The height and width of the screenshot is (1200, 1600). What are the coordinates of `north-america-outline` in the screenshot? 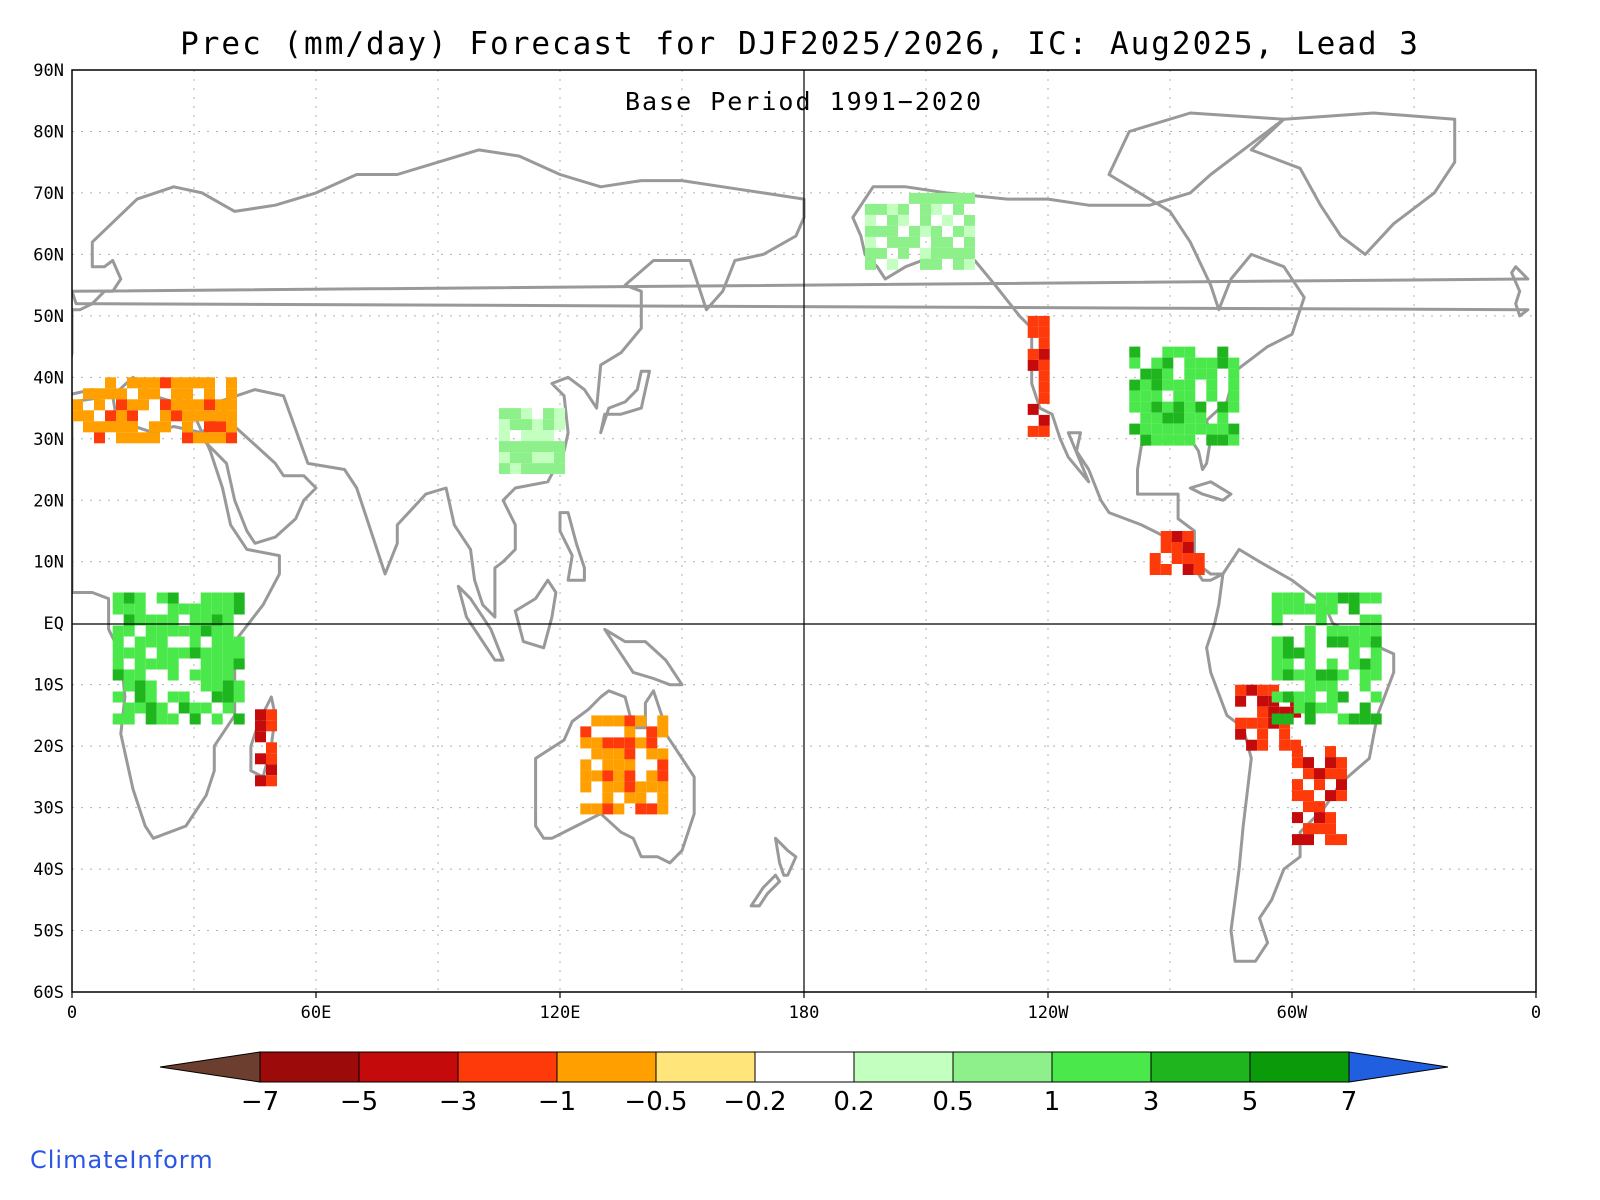 It's located at (1078, 346).